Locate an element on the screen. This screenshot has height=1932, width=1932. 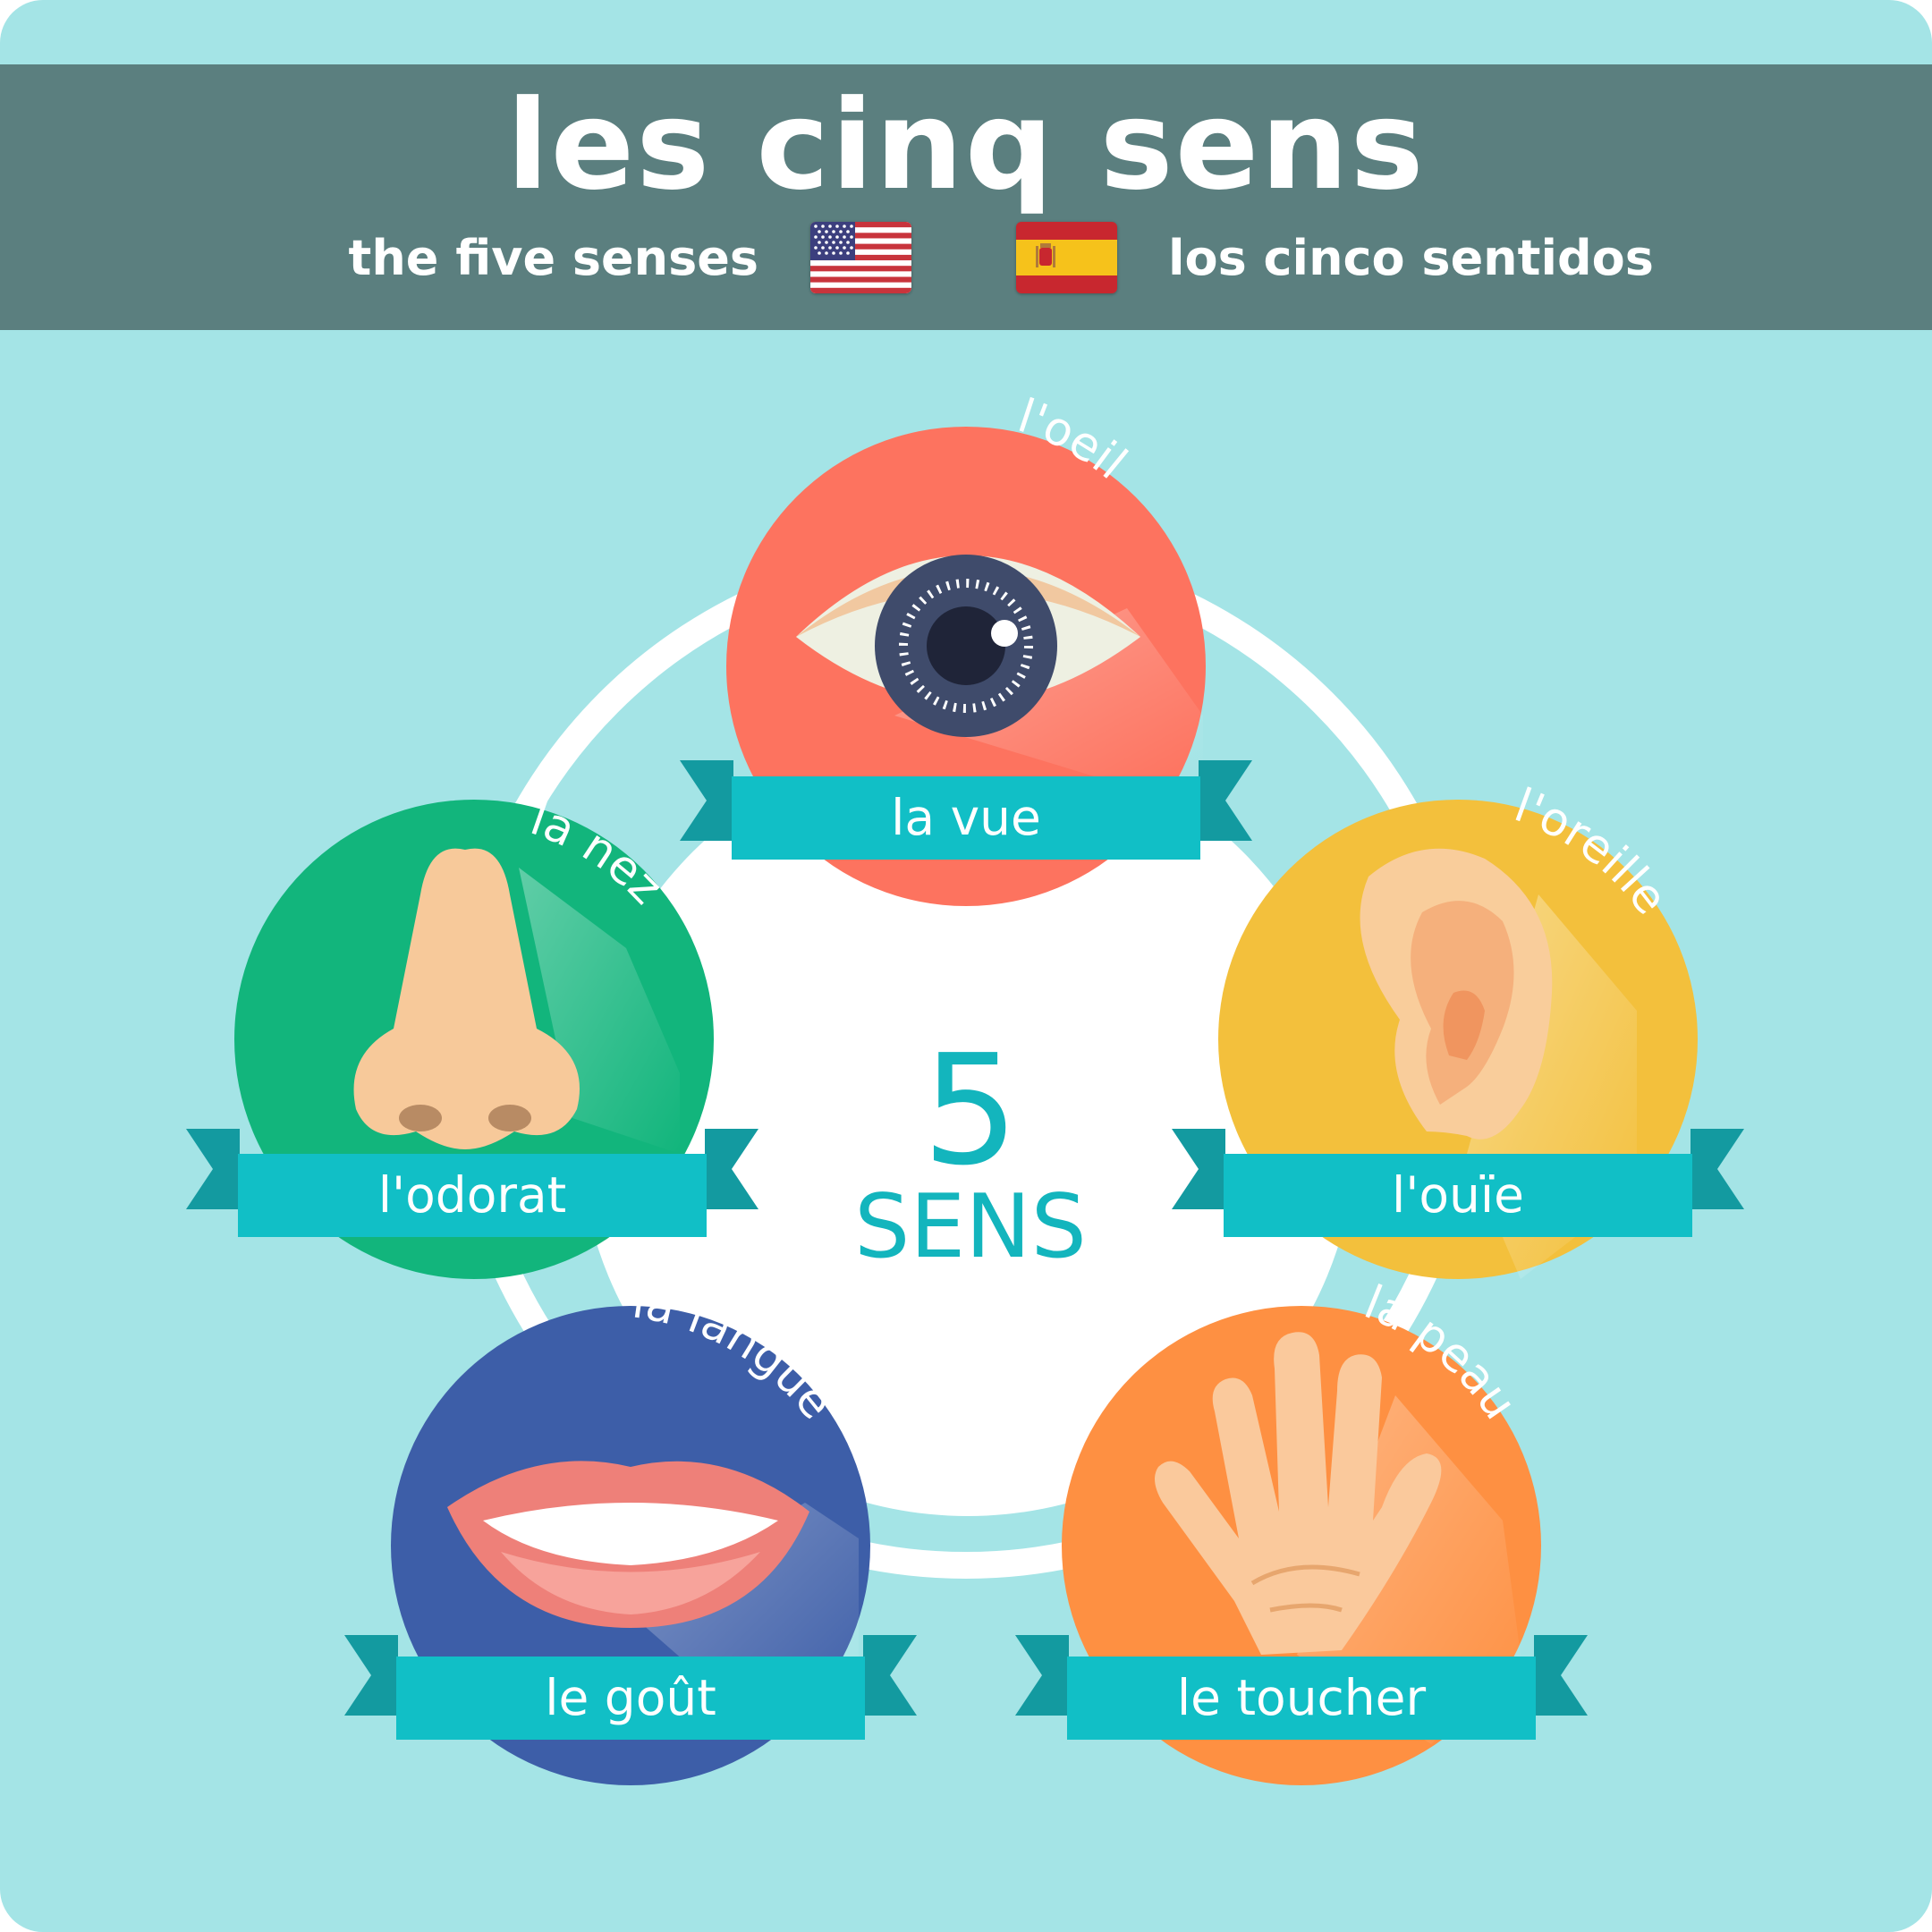
sense-label-toucher: le toucher is located at coordinates (1302, 1697).